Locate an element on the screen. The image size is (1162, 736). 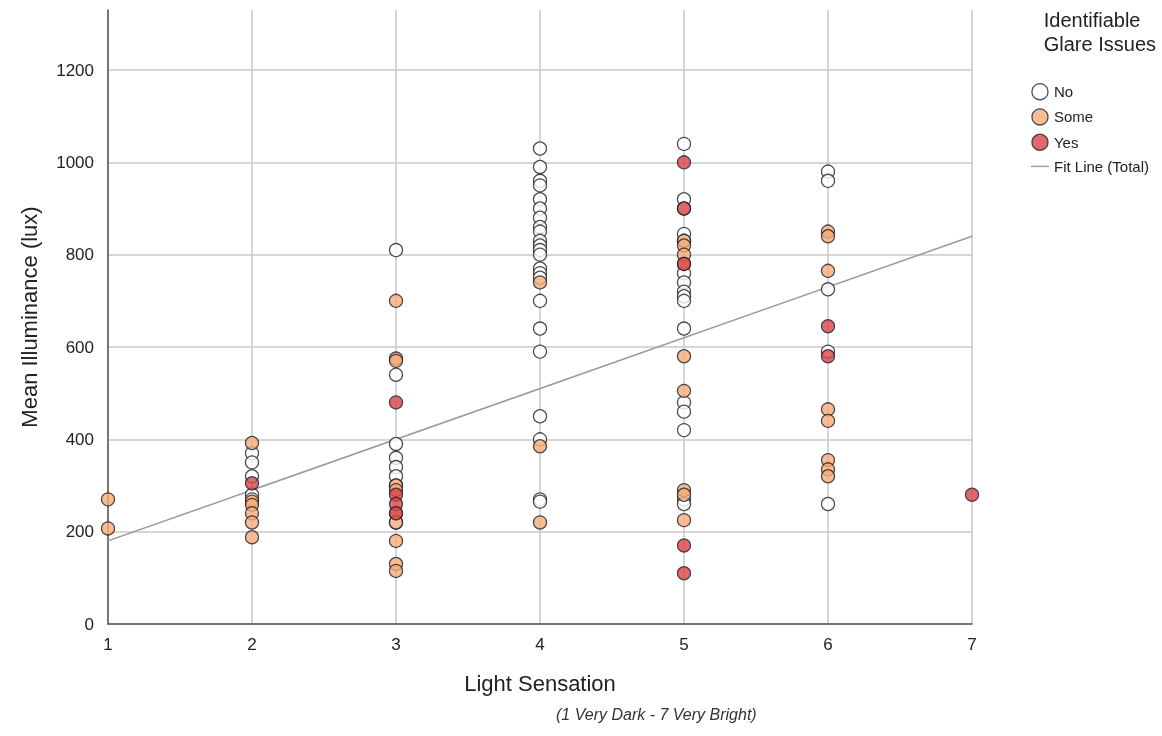
x-tick-label: 5 is located at coordinates (684, 644).